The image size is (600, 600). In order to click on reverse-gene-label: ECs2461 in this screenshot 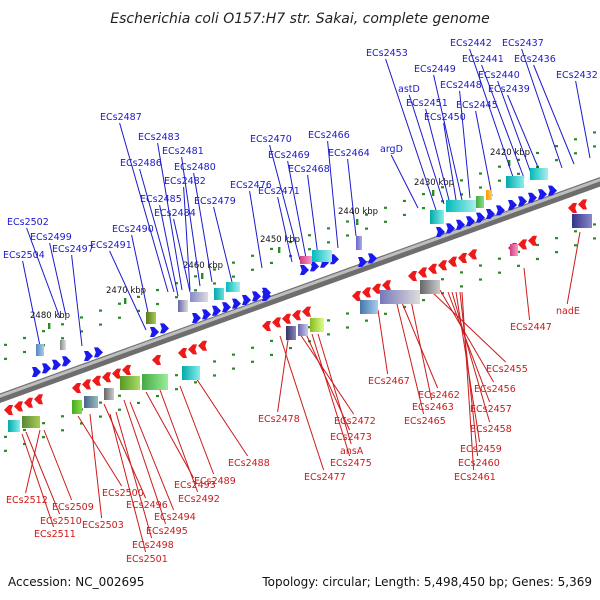, I will do `click(475, 477)`.